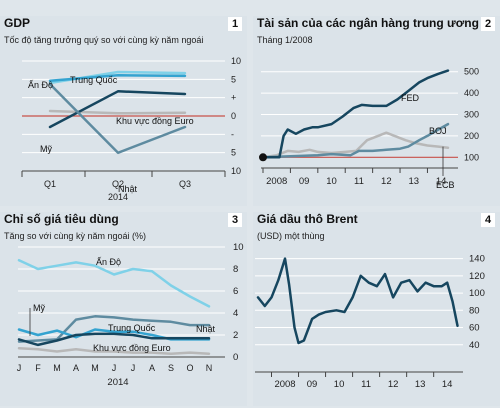 The height and width of the screenshot is (408, 500). I want to click on x-tick-label: Q3, so click(185, 184).